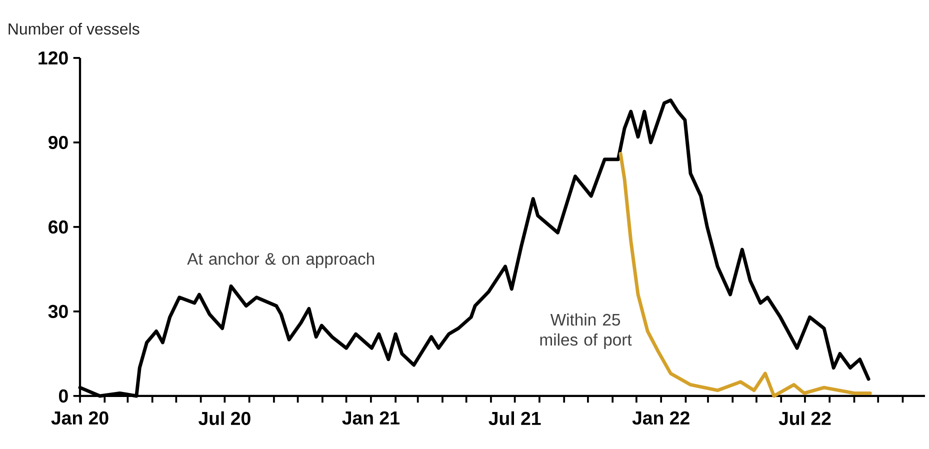  I want to click on x-tick-label: Jul 21, so click(514, 418).